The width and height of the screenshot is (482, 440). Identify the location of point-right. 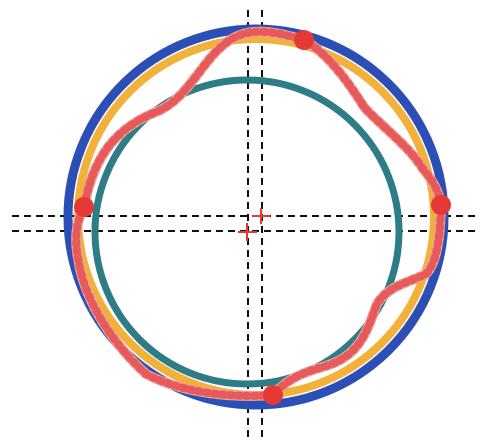
(441, 205).